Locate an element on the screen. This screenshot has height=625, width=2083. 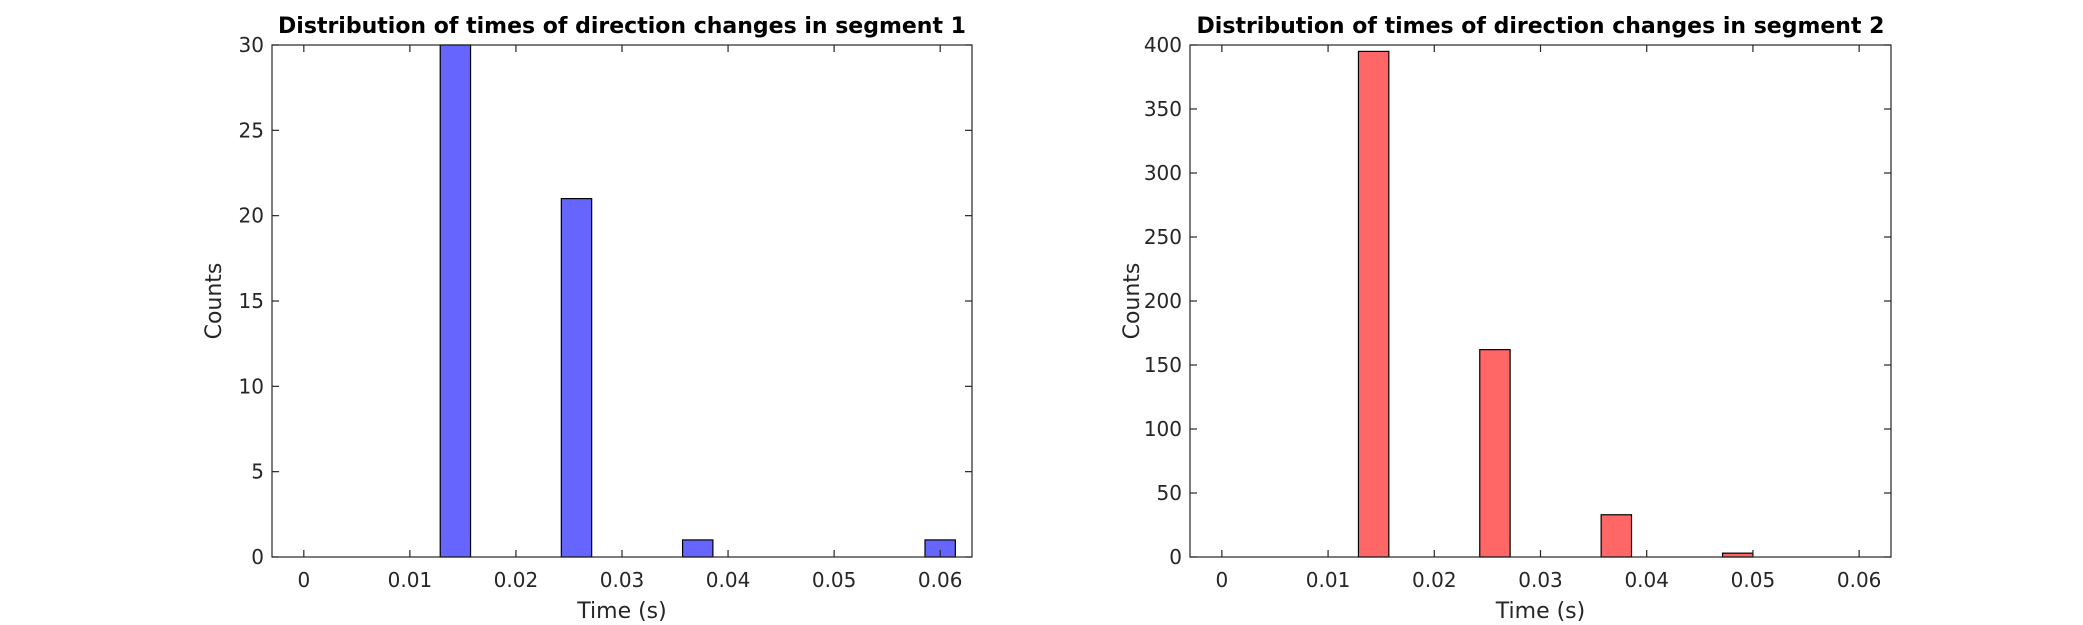
y-tick-label: 5 is located at coordinates (257, 472).